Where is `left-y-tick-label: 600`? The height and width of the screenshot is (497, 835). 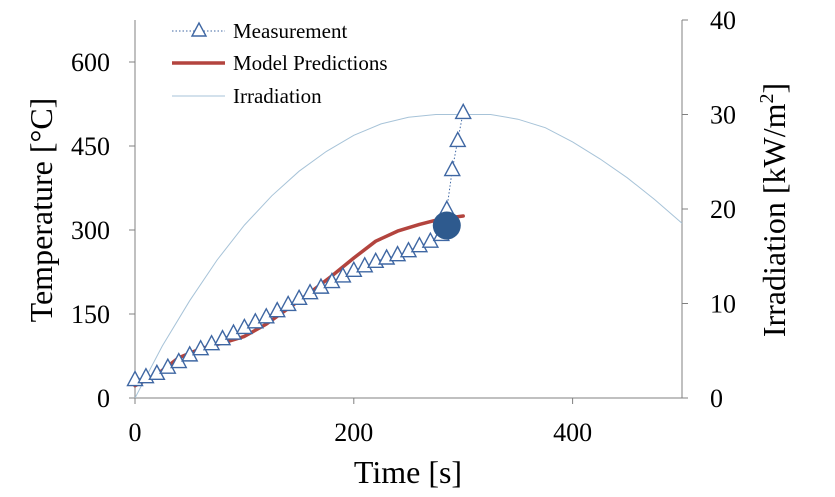
left-y-tick-label: 600 is located at coordinates (90, 62).